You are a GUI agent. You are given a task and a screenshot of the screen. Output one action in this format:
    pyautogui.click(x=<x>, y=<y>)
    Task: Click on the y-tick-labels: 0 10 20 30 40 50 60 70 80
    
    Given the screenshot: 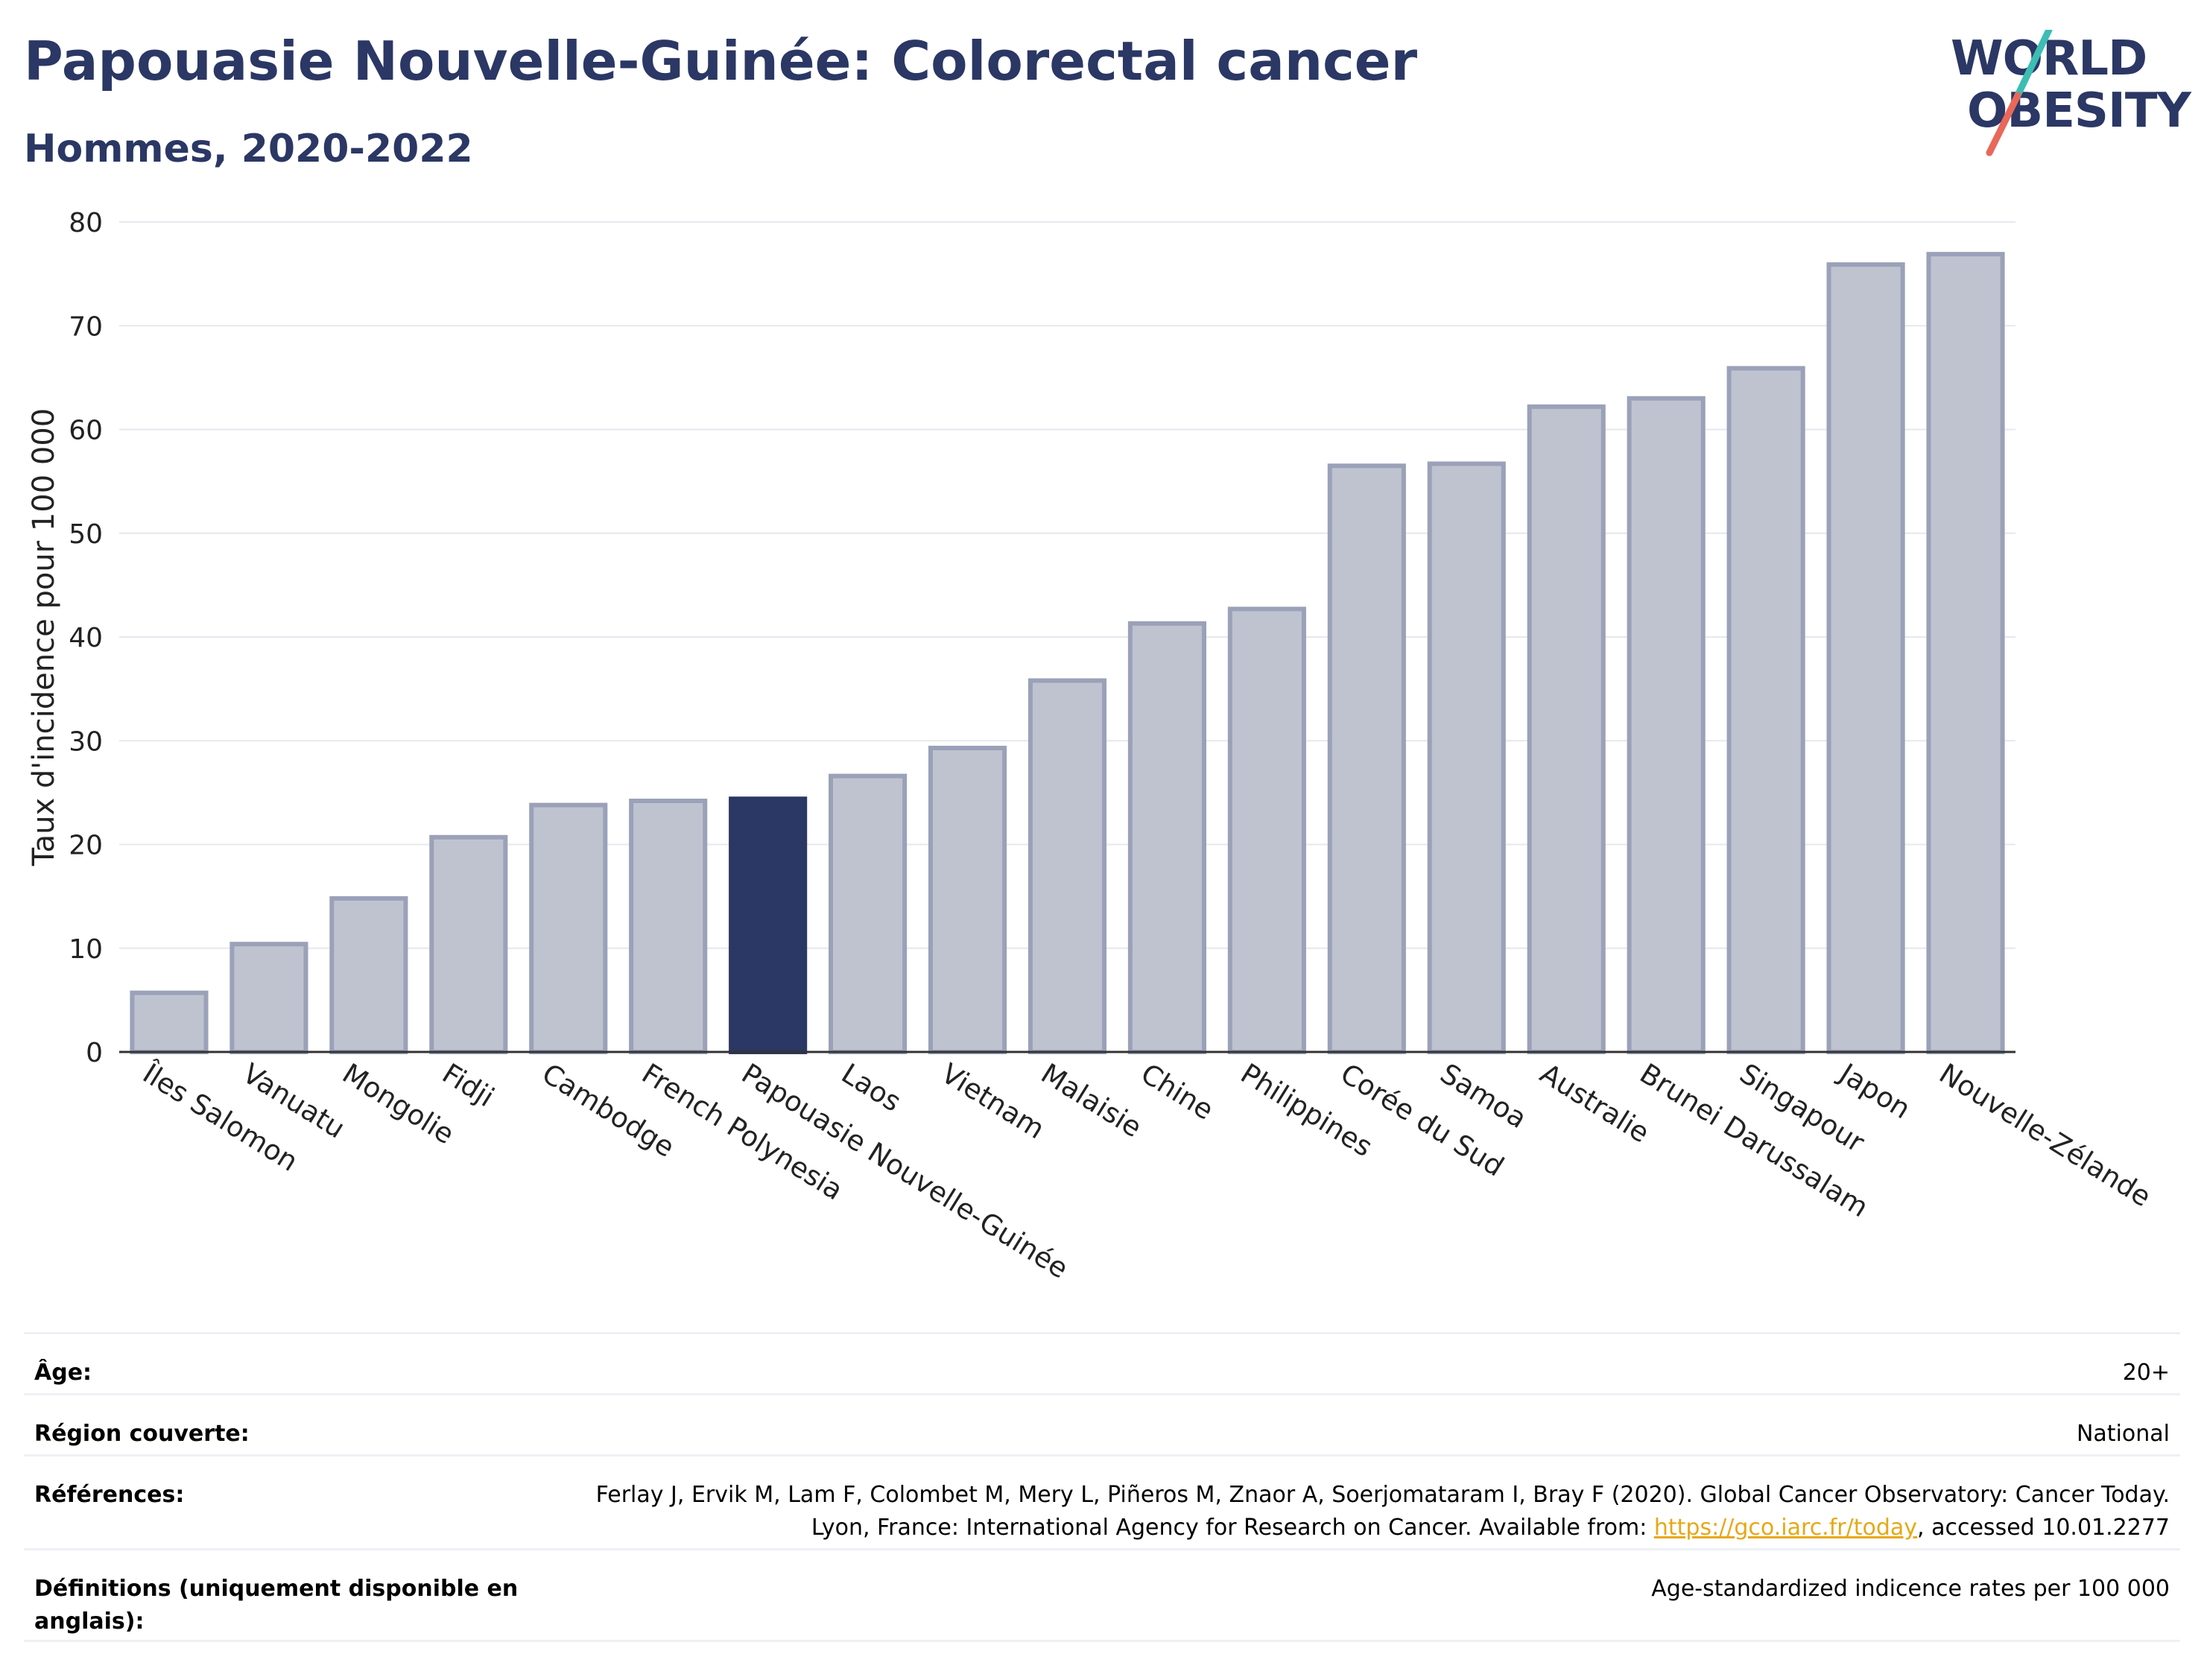 What is the action you would take?
    pyautogui.click(x=86, y=638)
    